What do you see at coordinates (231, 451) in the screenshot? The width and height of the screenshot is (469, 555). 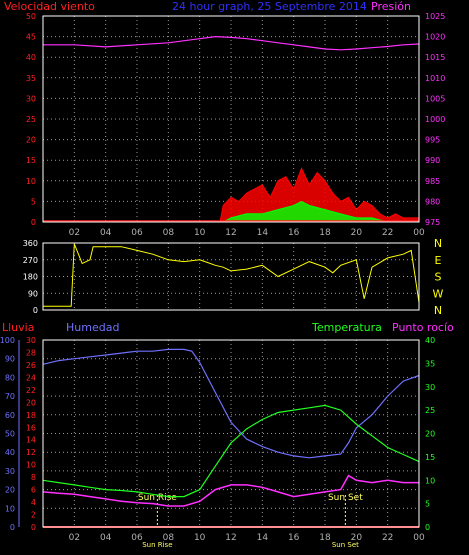 I see `temperature-line` at bounding box center [231, 451].